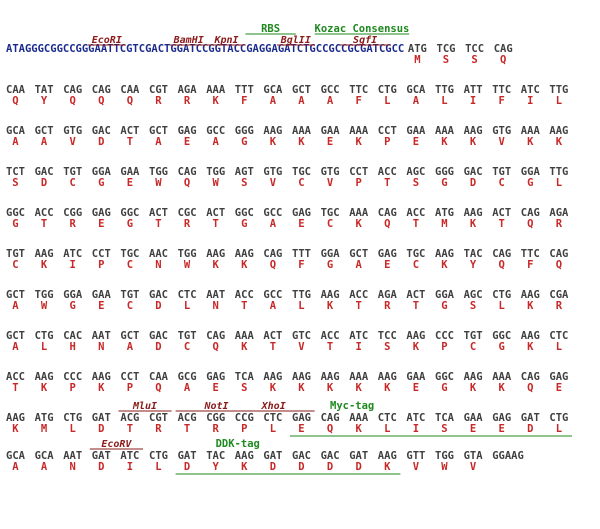 The image size is (600, 529). I want to click on codon: GCC, so click(215, 131).